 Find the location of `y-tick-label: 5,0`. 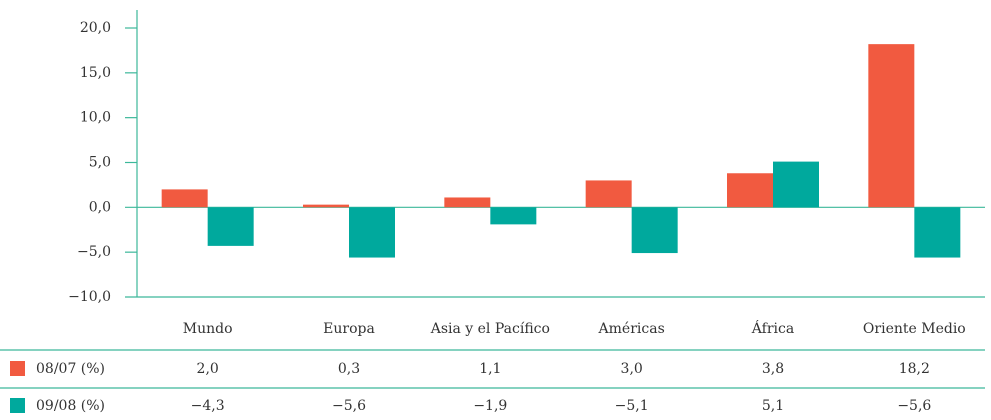

y-tick-label: 5,0 is located at coordinates (100, 163).